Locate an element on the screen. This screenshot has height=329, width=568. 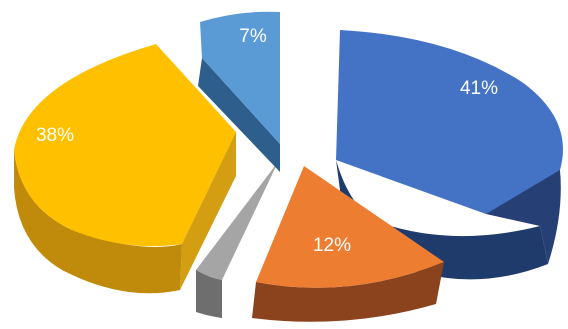
data-label-41: 41% is located at coordinates (479, 88).